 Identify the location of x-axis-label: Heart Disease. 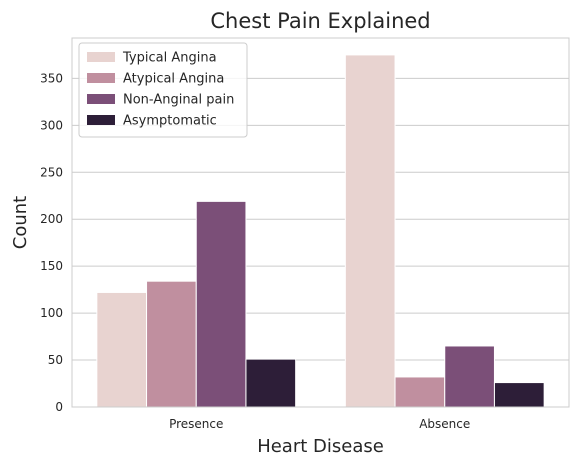
(320, 446).